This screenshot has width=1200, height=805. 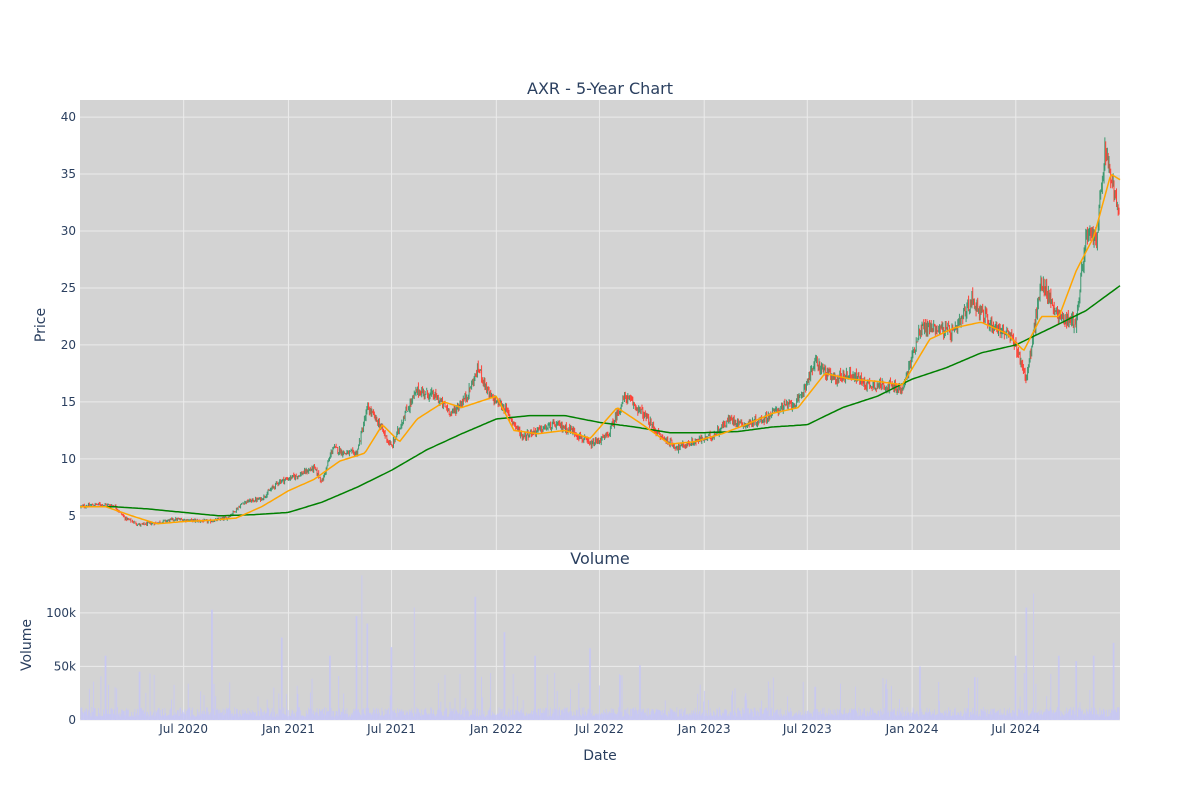 What do you see at coordinates (183, 729) in the screenshot?
I see `x-tick-label: Jul 2020` at bounding box center [183, 729].